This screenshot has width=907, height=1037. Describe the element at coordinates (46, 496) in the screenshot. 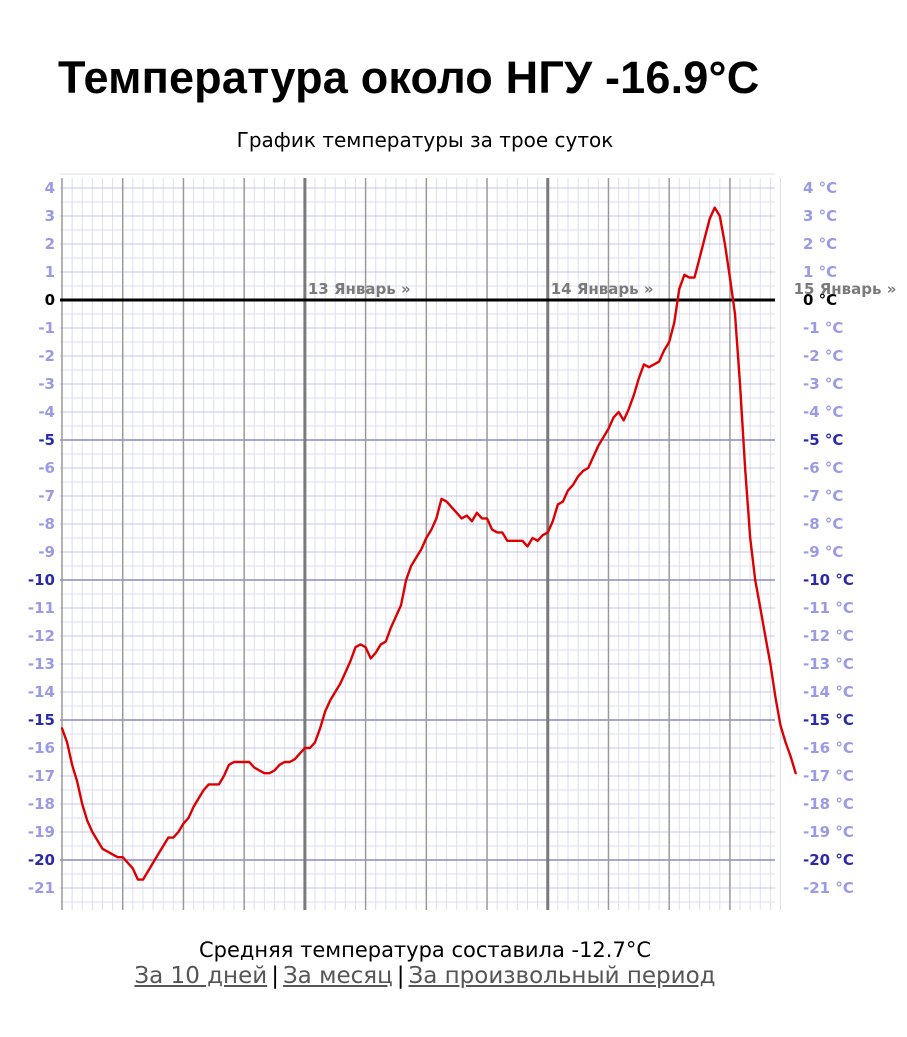

I see `y-tick-label-left: -7` at that location.